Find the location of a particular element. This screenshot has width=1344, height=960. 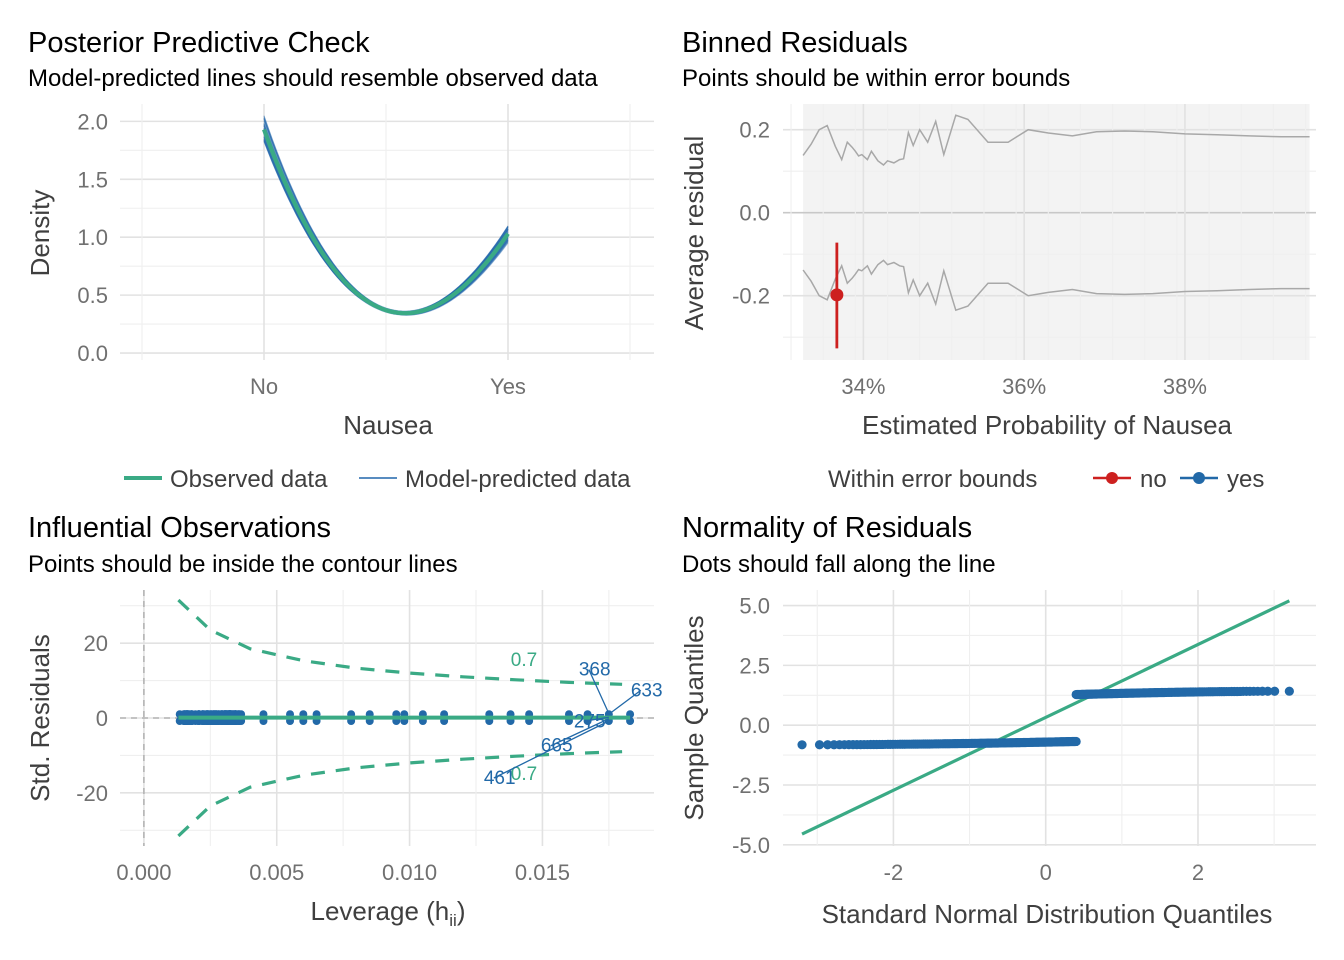

qq-y-tick-label: 2.5 is located at coordinates (754, 665).